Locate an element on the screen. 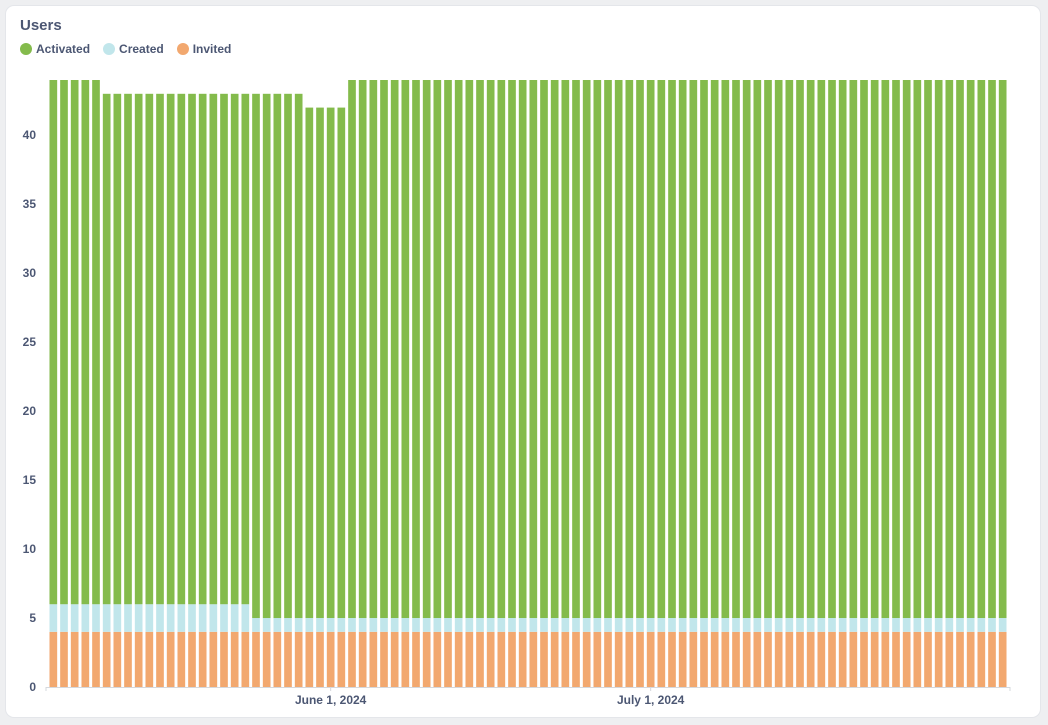 This screenshot has height=725, width=1048. legend-item-invited: Invited is located at coordinates (203, 49).